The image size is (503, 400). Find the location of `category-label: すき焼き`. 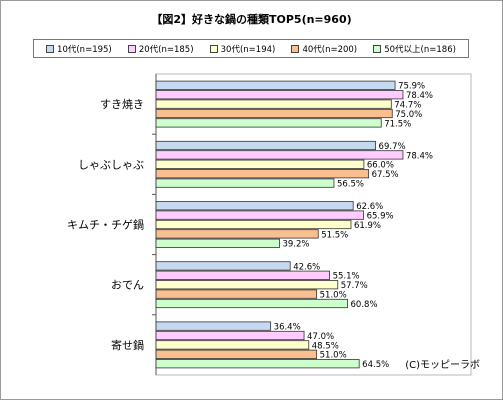

category-label: すき焼き is located at coordinates (122, 104).